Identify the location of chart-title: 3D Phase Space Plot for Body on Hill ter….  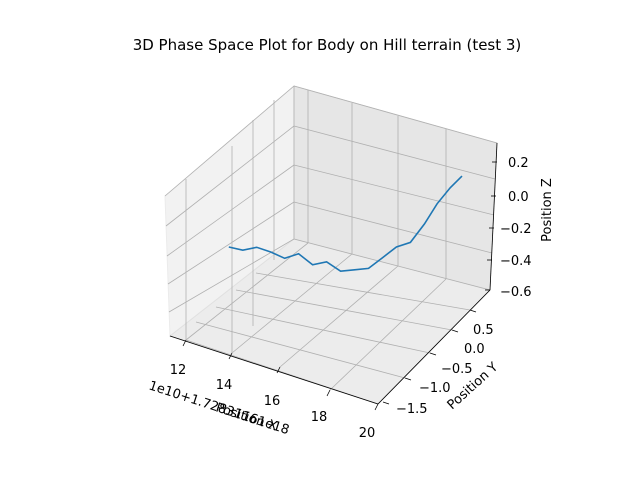
(327, 45).